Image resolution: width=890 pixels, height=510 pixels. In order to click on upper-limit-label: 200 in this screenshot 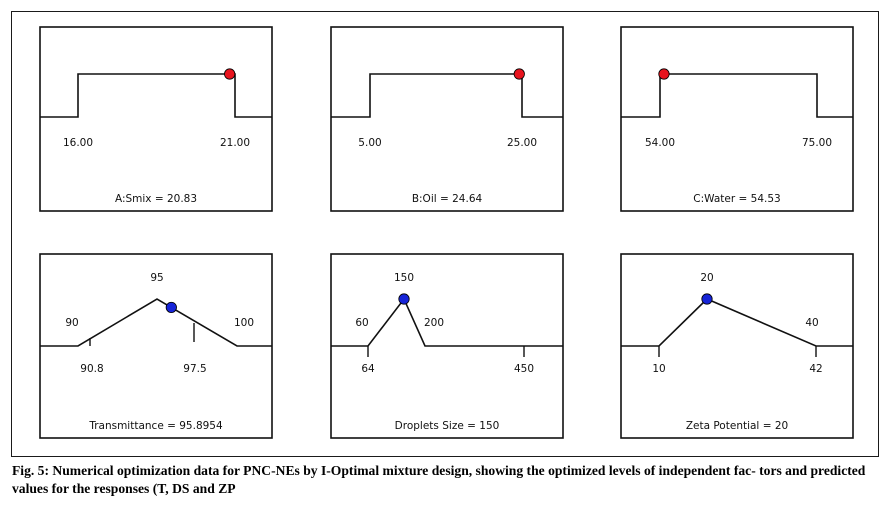, I will do `click(434, 323)`.